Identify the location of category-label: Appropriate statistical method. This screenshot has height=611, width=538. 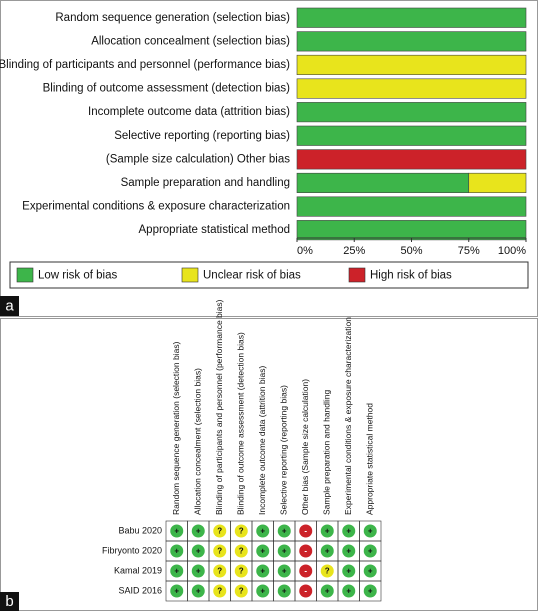
(215, 230).